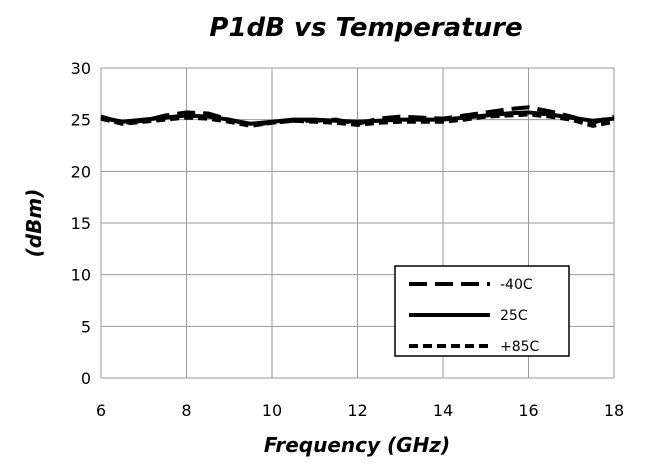  What do you see at coordinates (81, 68) in the screenshot?
I see `y-tick-label: 30` at bounding box center [81, 68].